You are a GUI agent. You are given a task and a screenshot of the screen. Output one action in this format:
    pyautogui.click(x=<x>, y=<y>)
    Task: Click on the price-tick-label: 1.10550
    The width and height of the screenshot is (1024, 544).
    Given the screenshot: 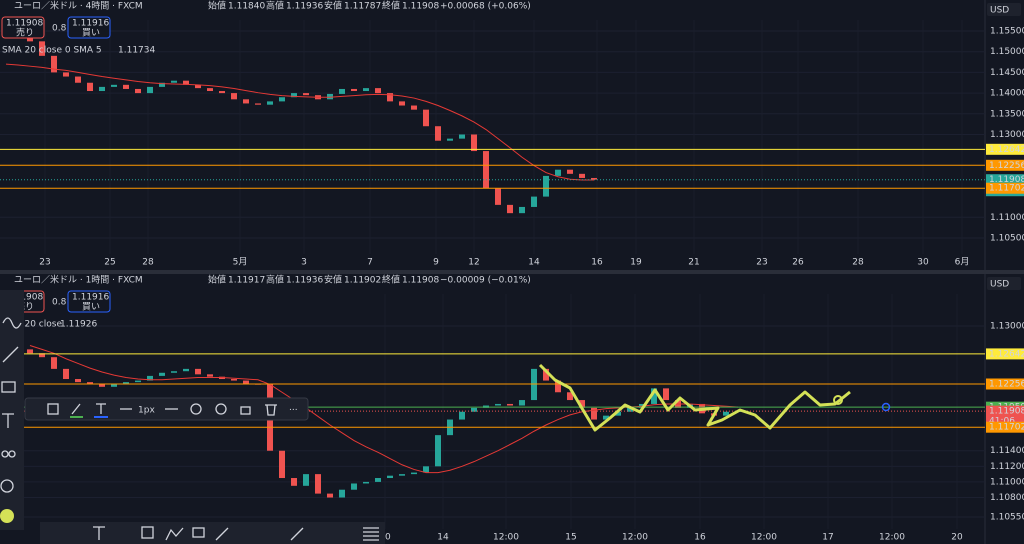 What is the action you would take?
    pyautogui.click(x=1007, y=518)
    